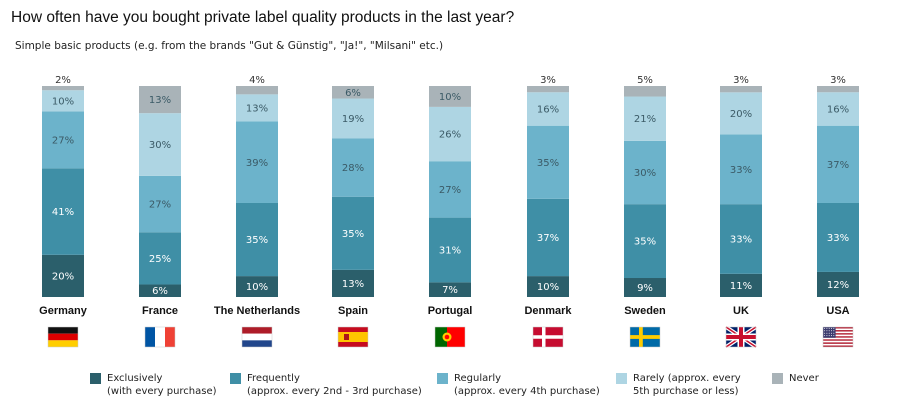  What do you see at coordinates (257, 337) in the screenshot?
I see `flag-netherlands-icon` at bounding box center [257, 337].